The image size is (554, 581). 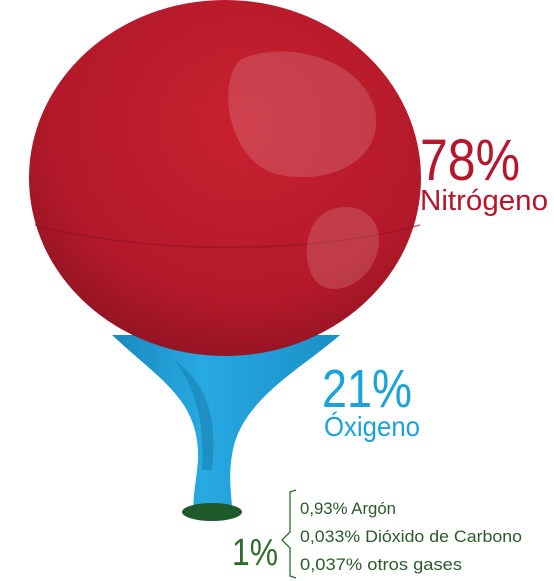 I want to click on bracket, so click(x=289, y=534).